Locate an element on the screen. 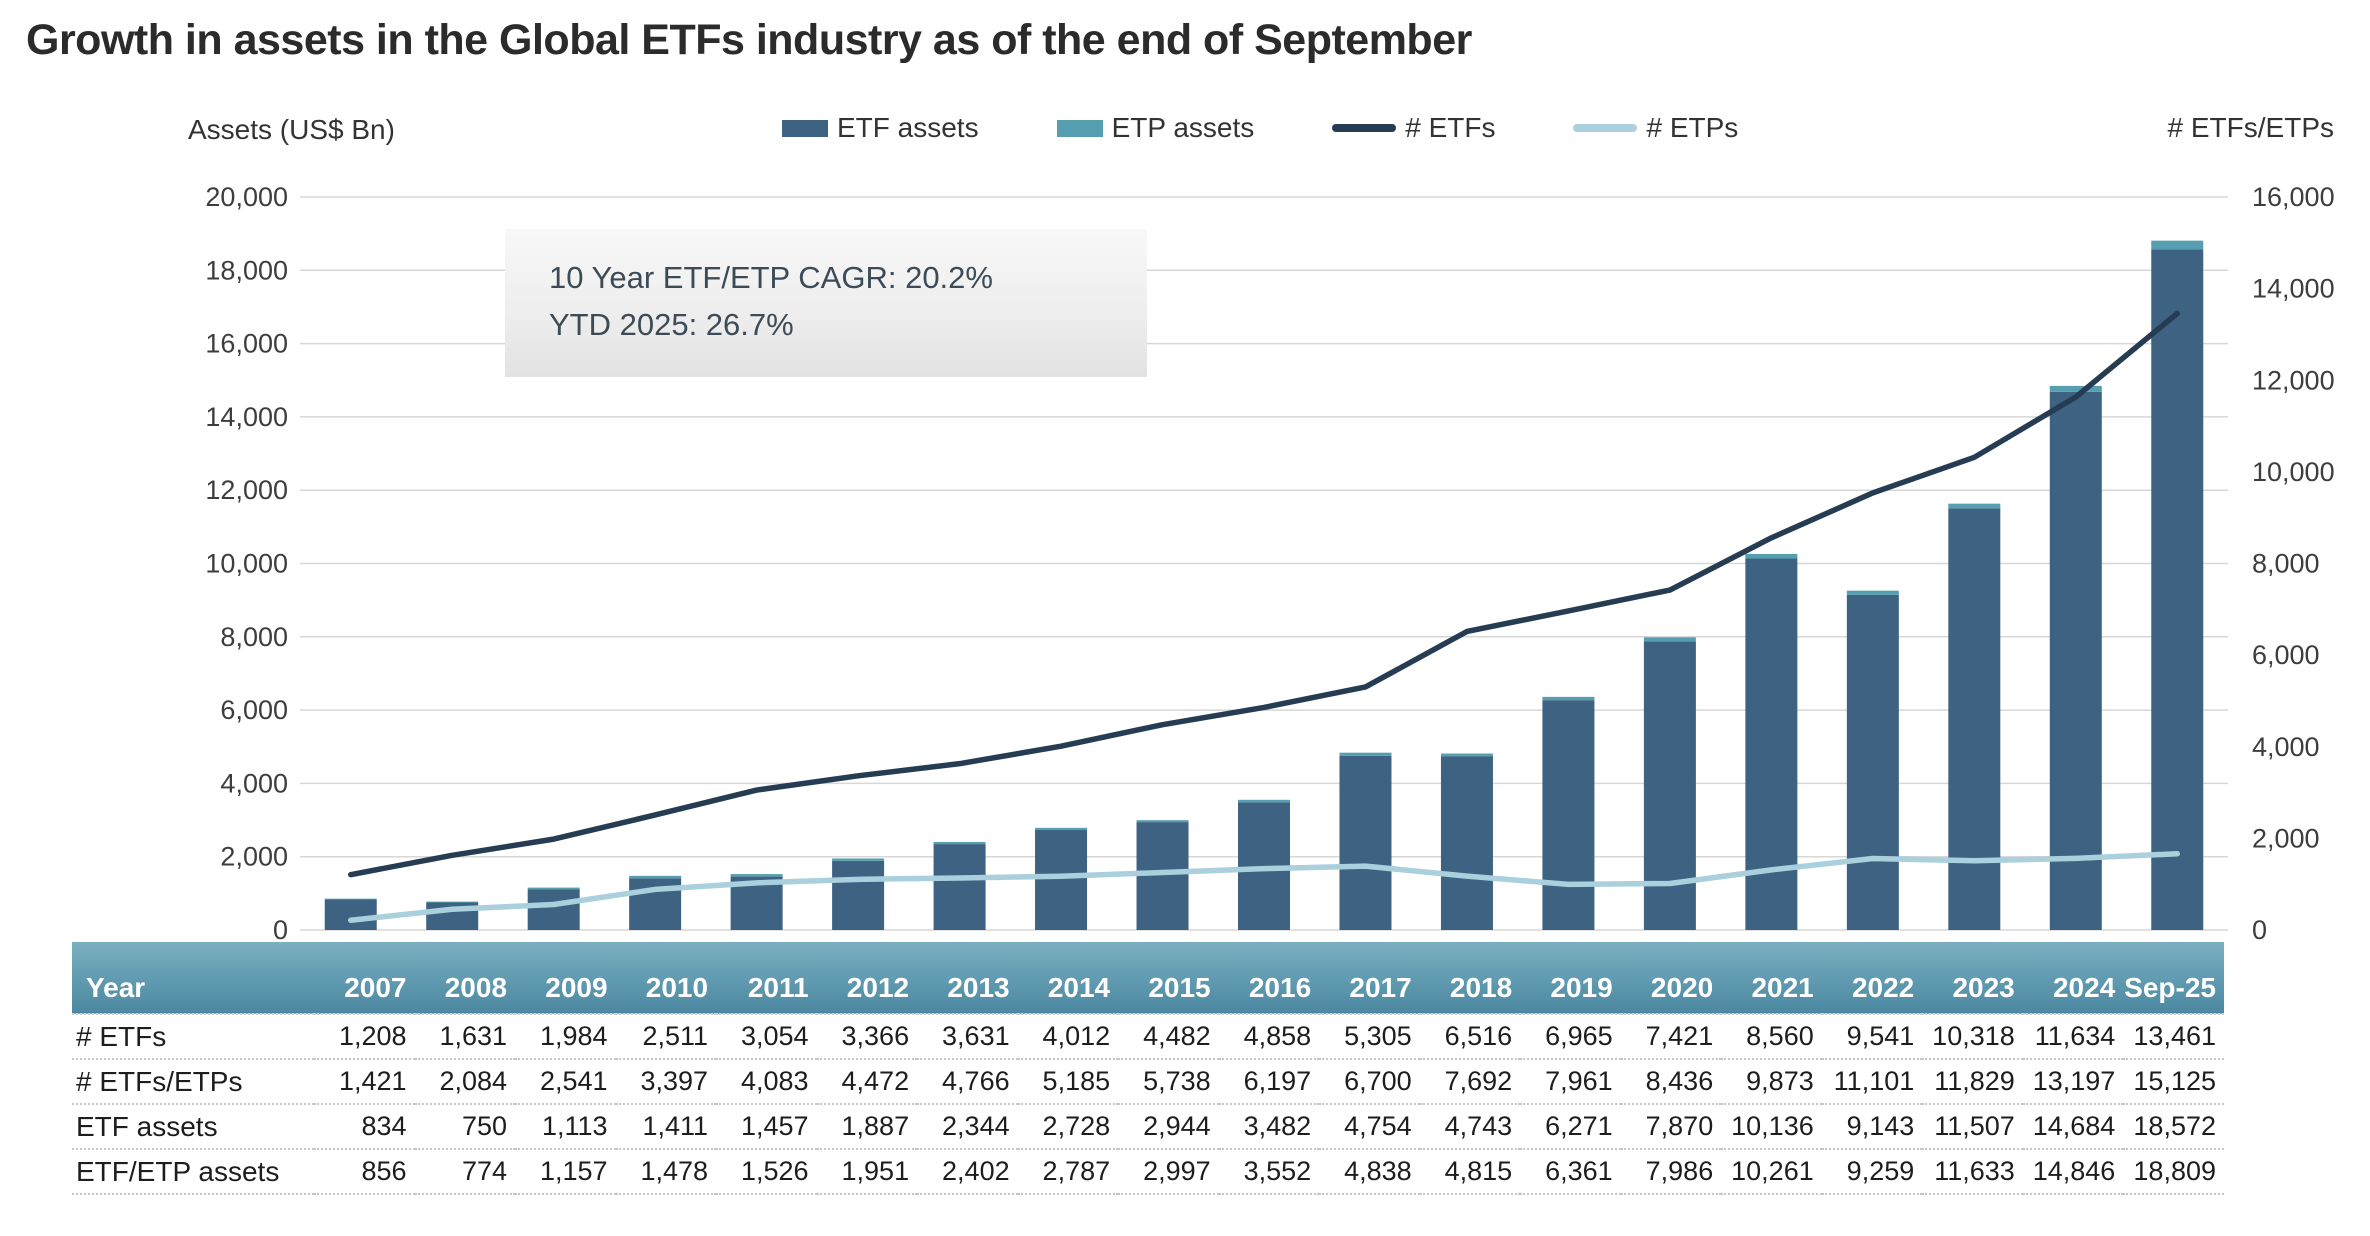  table-cell: 2,728 is located at coordinates (1068, 1127).